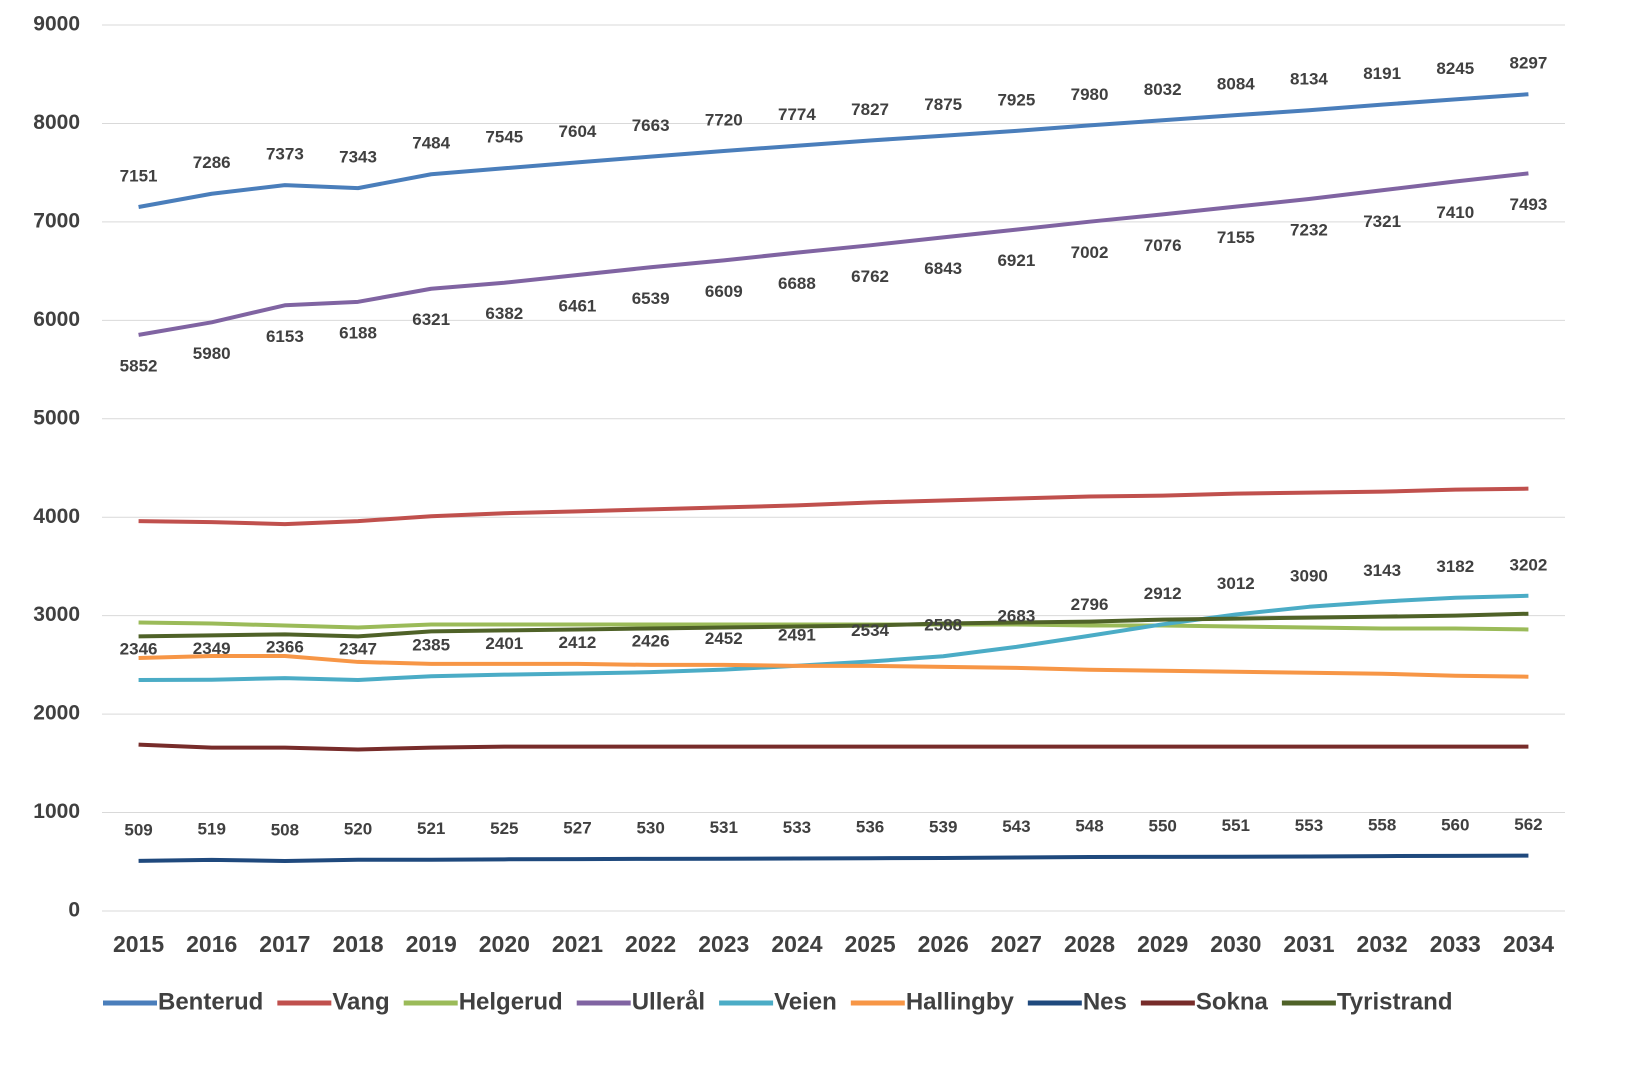  Describe the element at coordinates (1309, 825) in the screenshot. I see `data-label: 553` at that location.